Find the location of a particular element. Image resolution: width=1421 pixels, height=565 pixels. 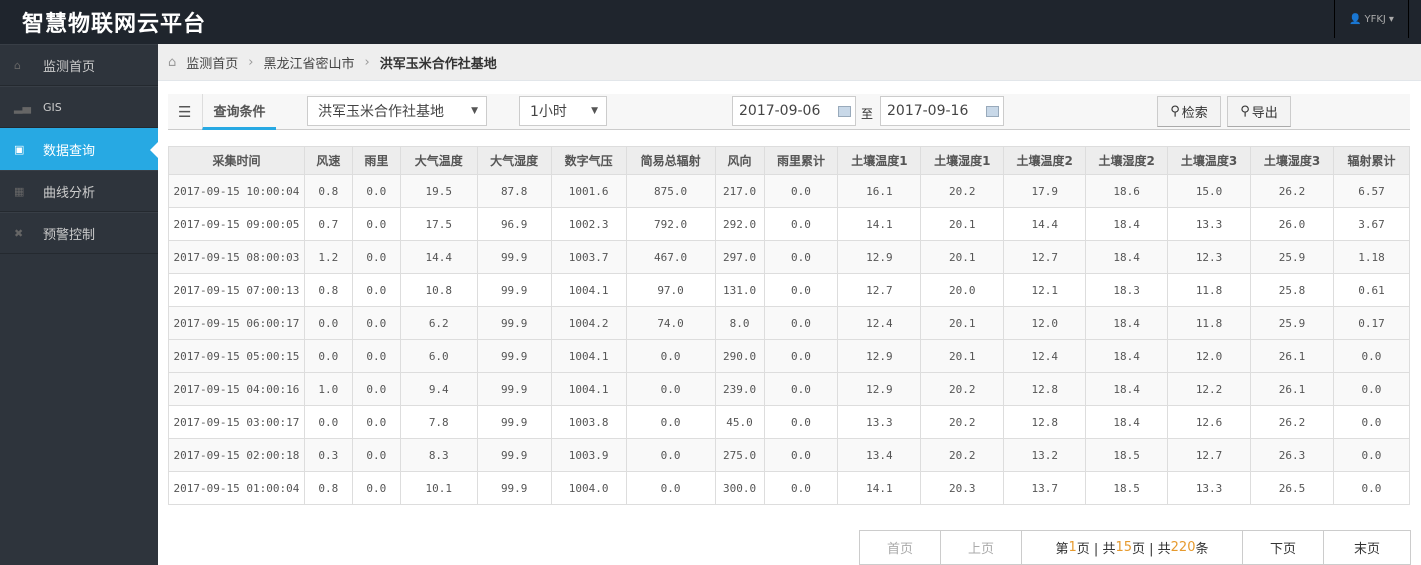

first-page-button: 首页 is located at coordinates (900, 547).